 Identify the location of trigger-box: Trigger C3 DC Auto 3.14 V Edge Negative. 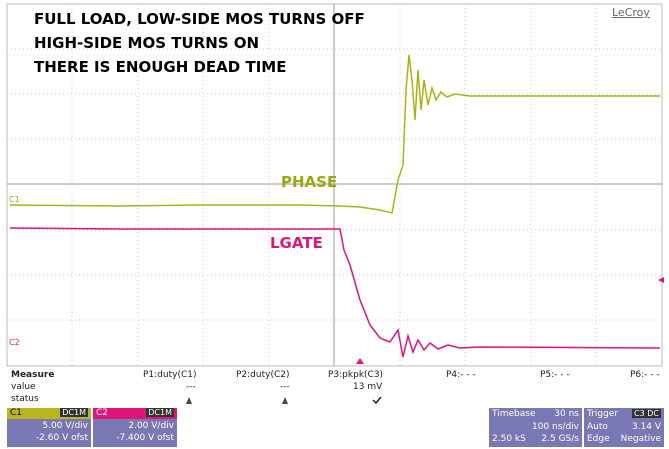
(624, 427).